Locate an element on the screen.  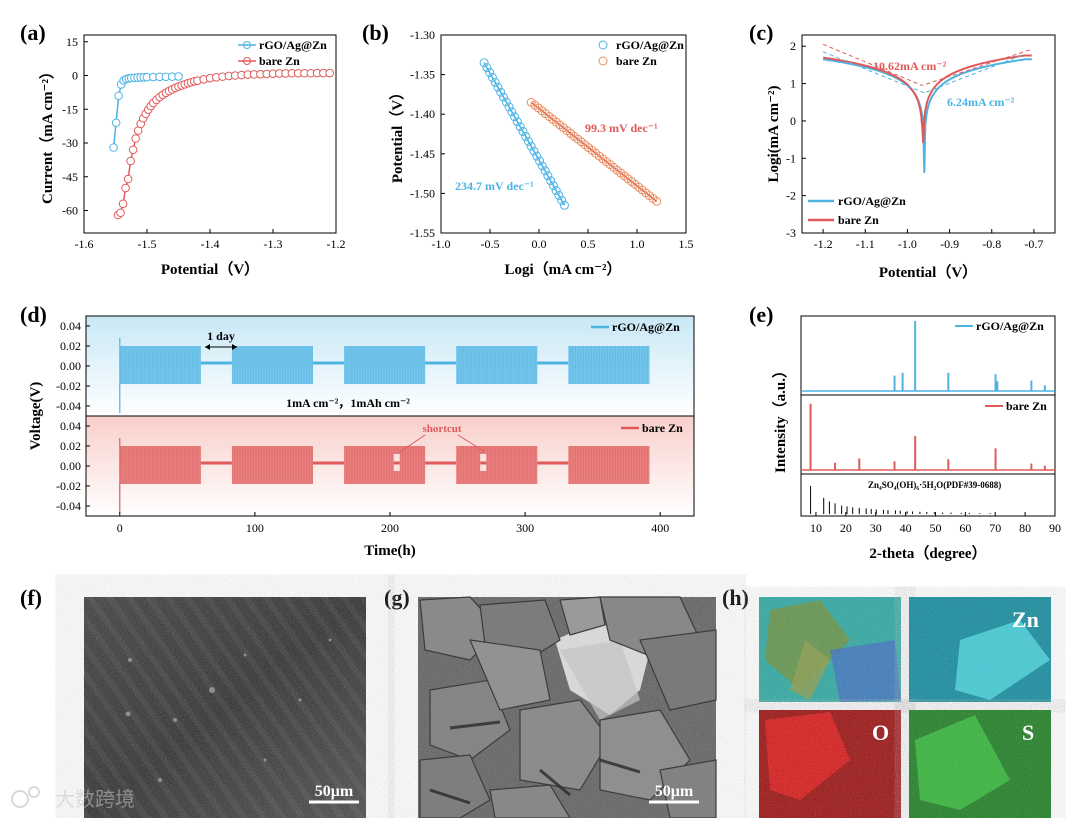
chart-d-legend-bare: bare Zn is located at coordinates (662, 428).